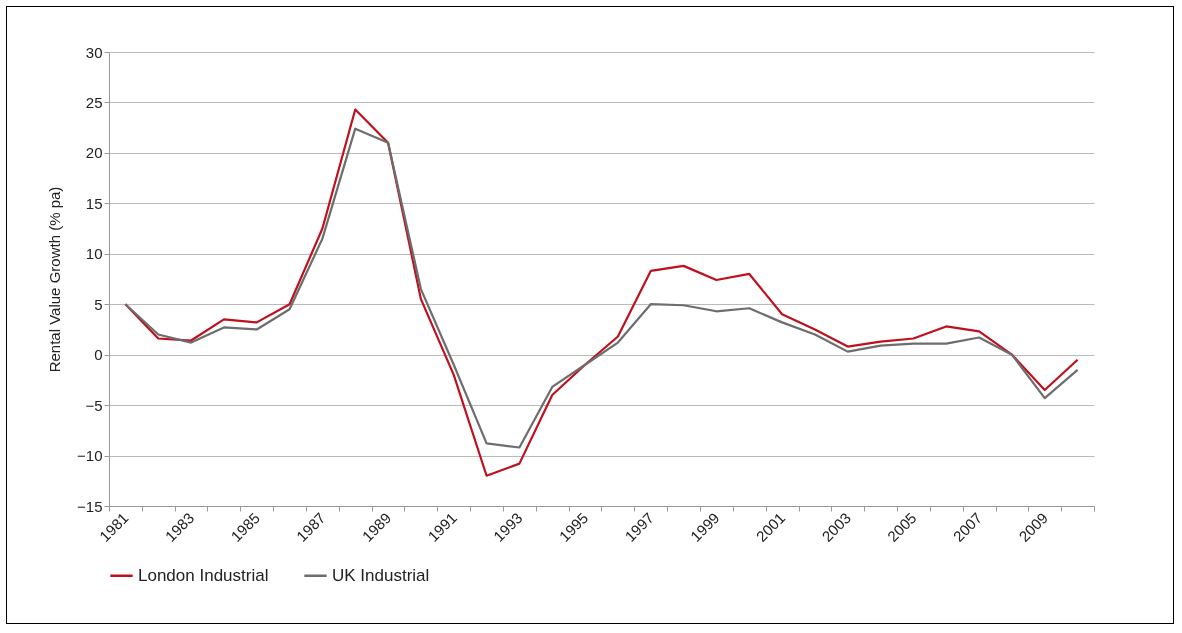 This screenshot has width=1182, height=633. Describe the element at coordinates (94, 254) in the screenshot. I see `y-tick-label: 10` at that location.